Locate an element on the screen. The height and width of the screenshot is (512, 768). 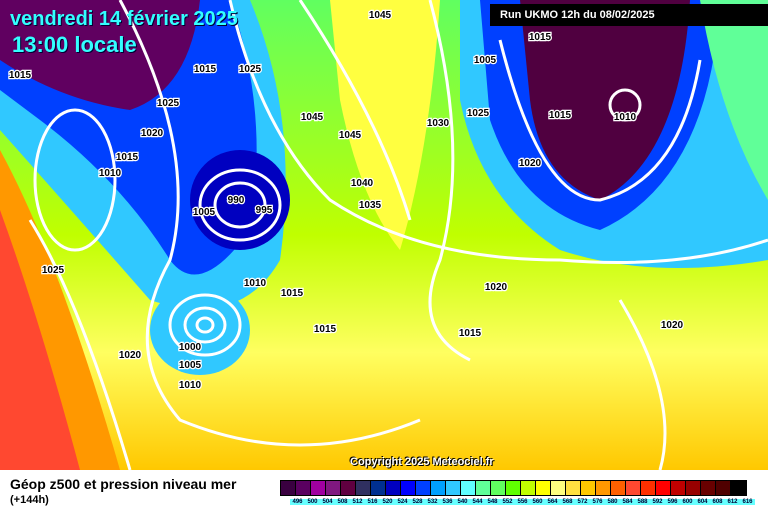
scale-label: 556 is located at coordinates (522, 502).